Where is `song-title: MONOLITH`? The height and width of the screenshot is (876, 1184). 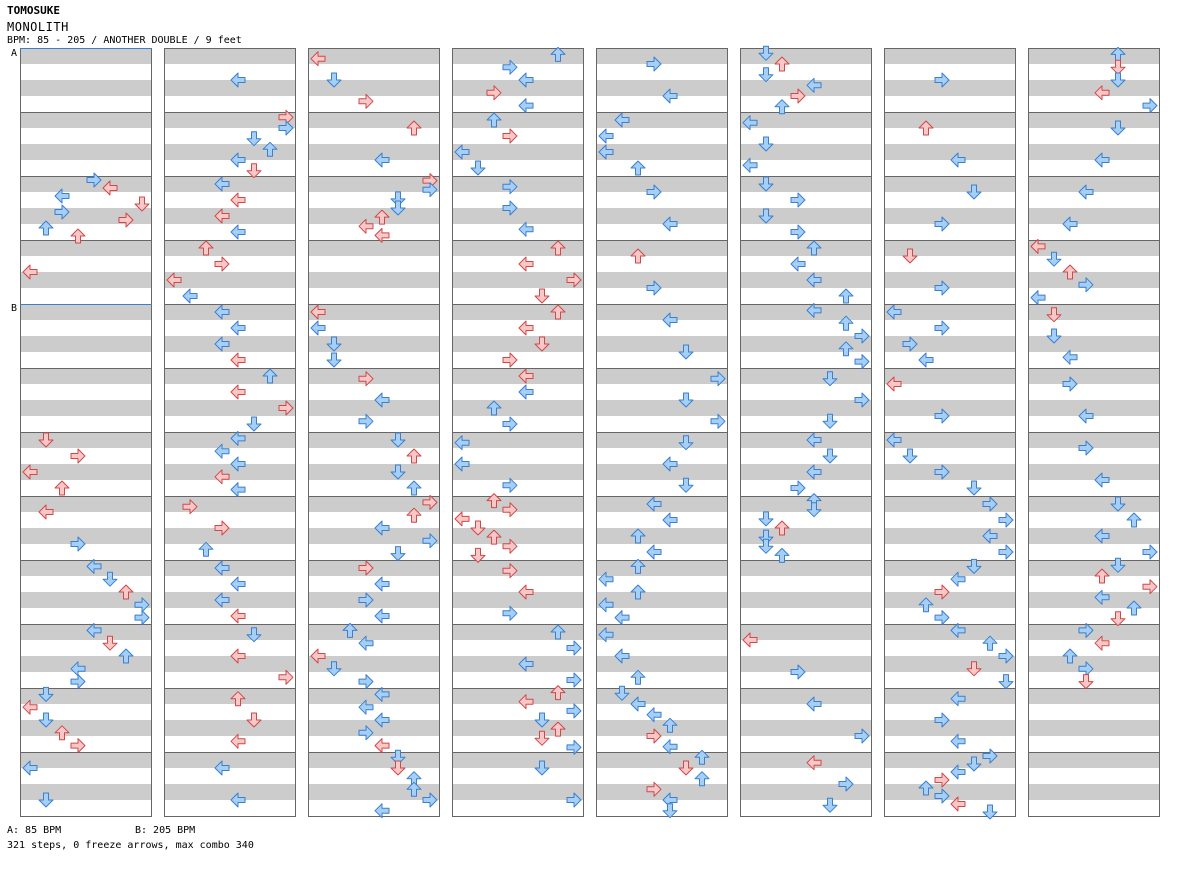 song-title: MONOLITH is located at coordinates (38, 27).